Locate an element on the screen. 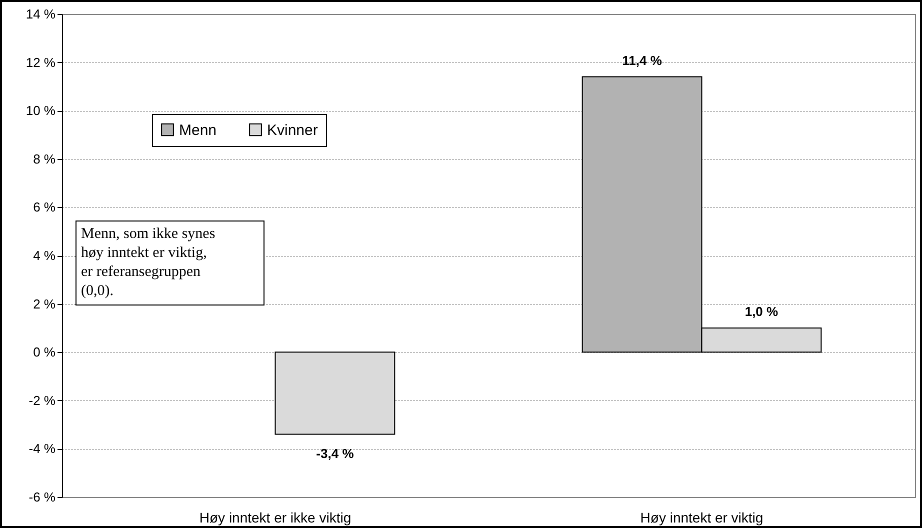  x-tick-label: Høy inntekt er viktig is located at coordinates (702, 518).